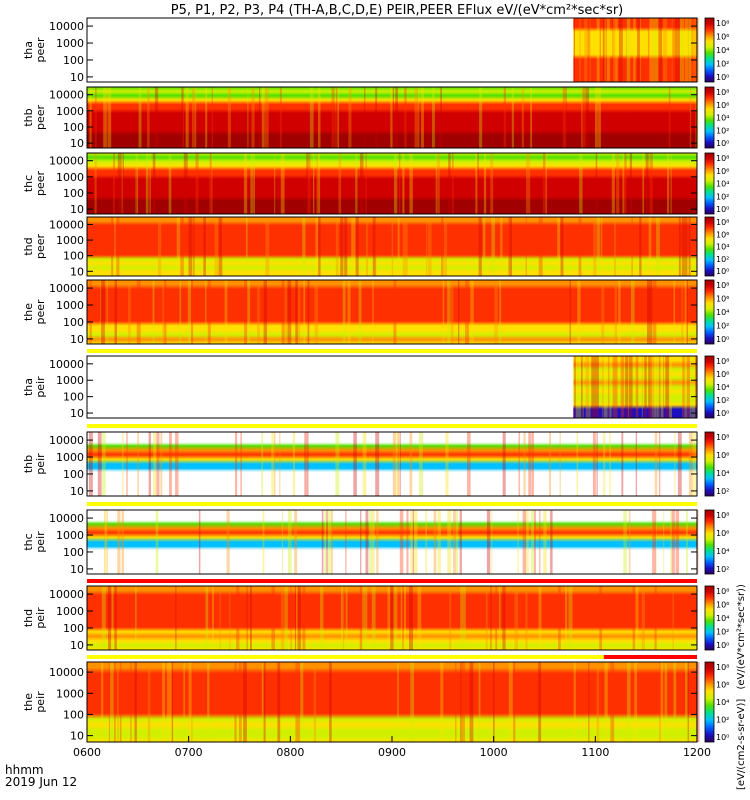  Describe the element at coordinates (392, 752) in the screenshot. I see `x-tick-label: 0900` at that location.